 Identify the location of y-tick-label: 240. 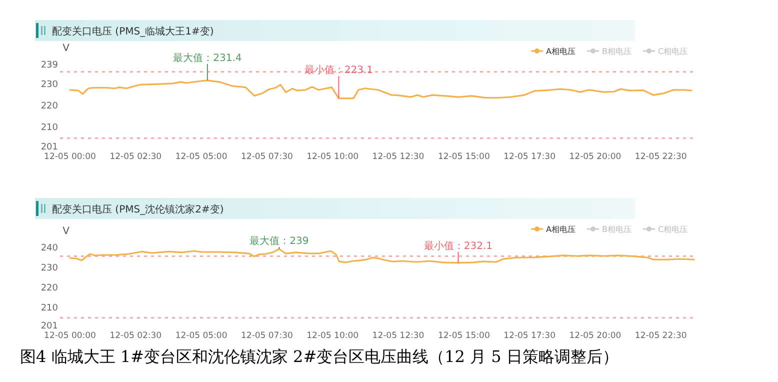
(49, 249).